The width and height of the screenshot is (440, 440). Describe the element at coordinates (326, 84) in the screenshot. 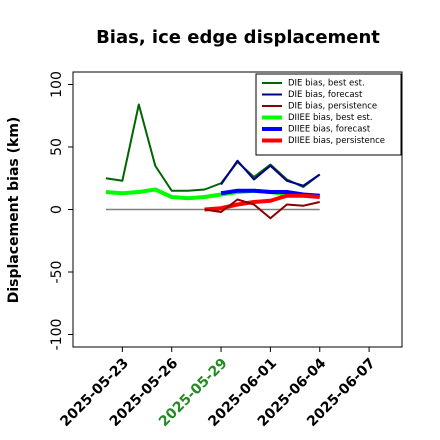

I see `legend-label: DIE bias, best est.` at that location.